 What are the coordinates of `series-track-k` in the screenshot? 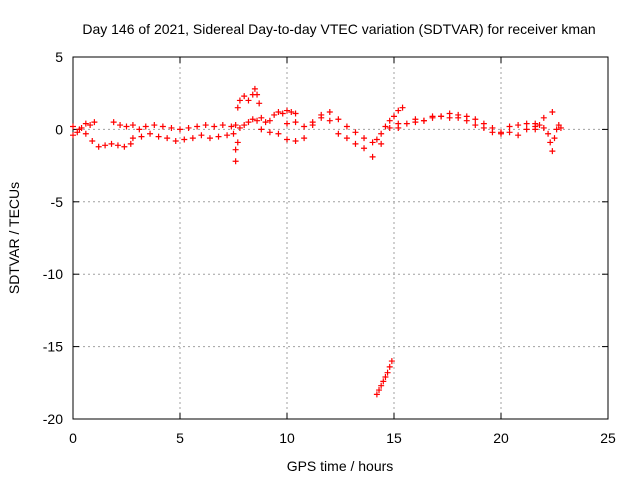 It's located at (484, 124).